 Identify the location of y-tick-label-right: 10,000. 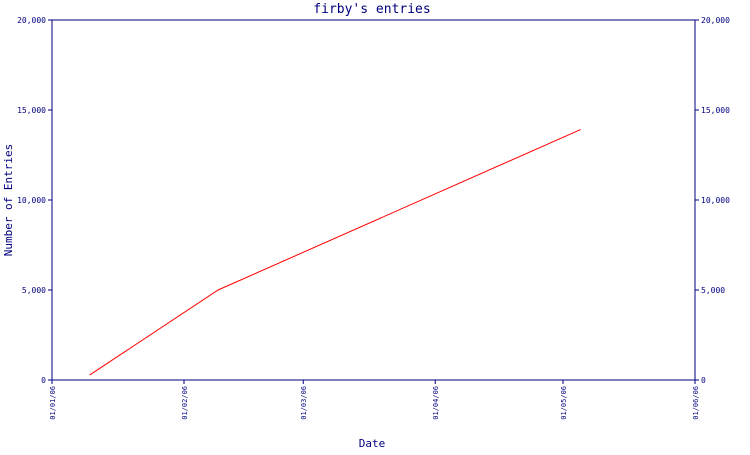
(715, 200).